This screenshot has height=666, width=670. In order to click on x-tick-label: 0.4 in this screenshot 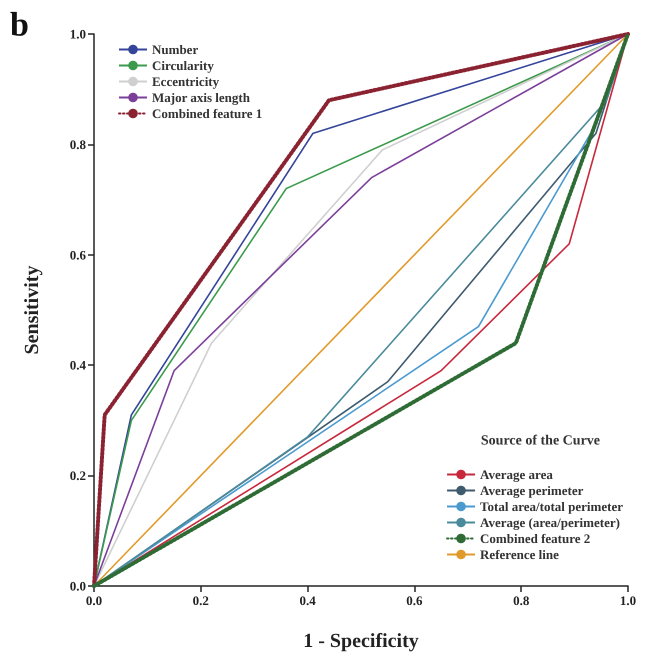, I will do `click(307, 600)`.